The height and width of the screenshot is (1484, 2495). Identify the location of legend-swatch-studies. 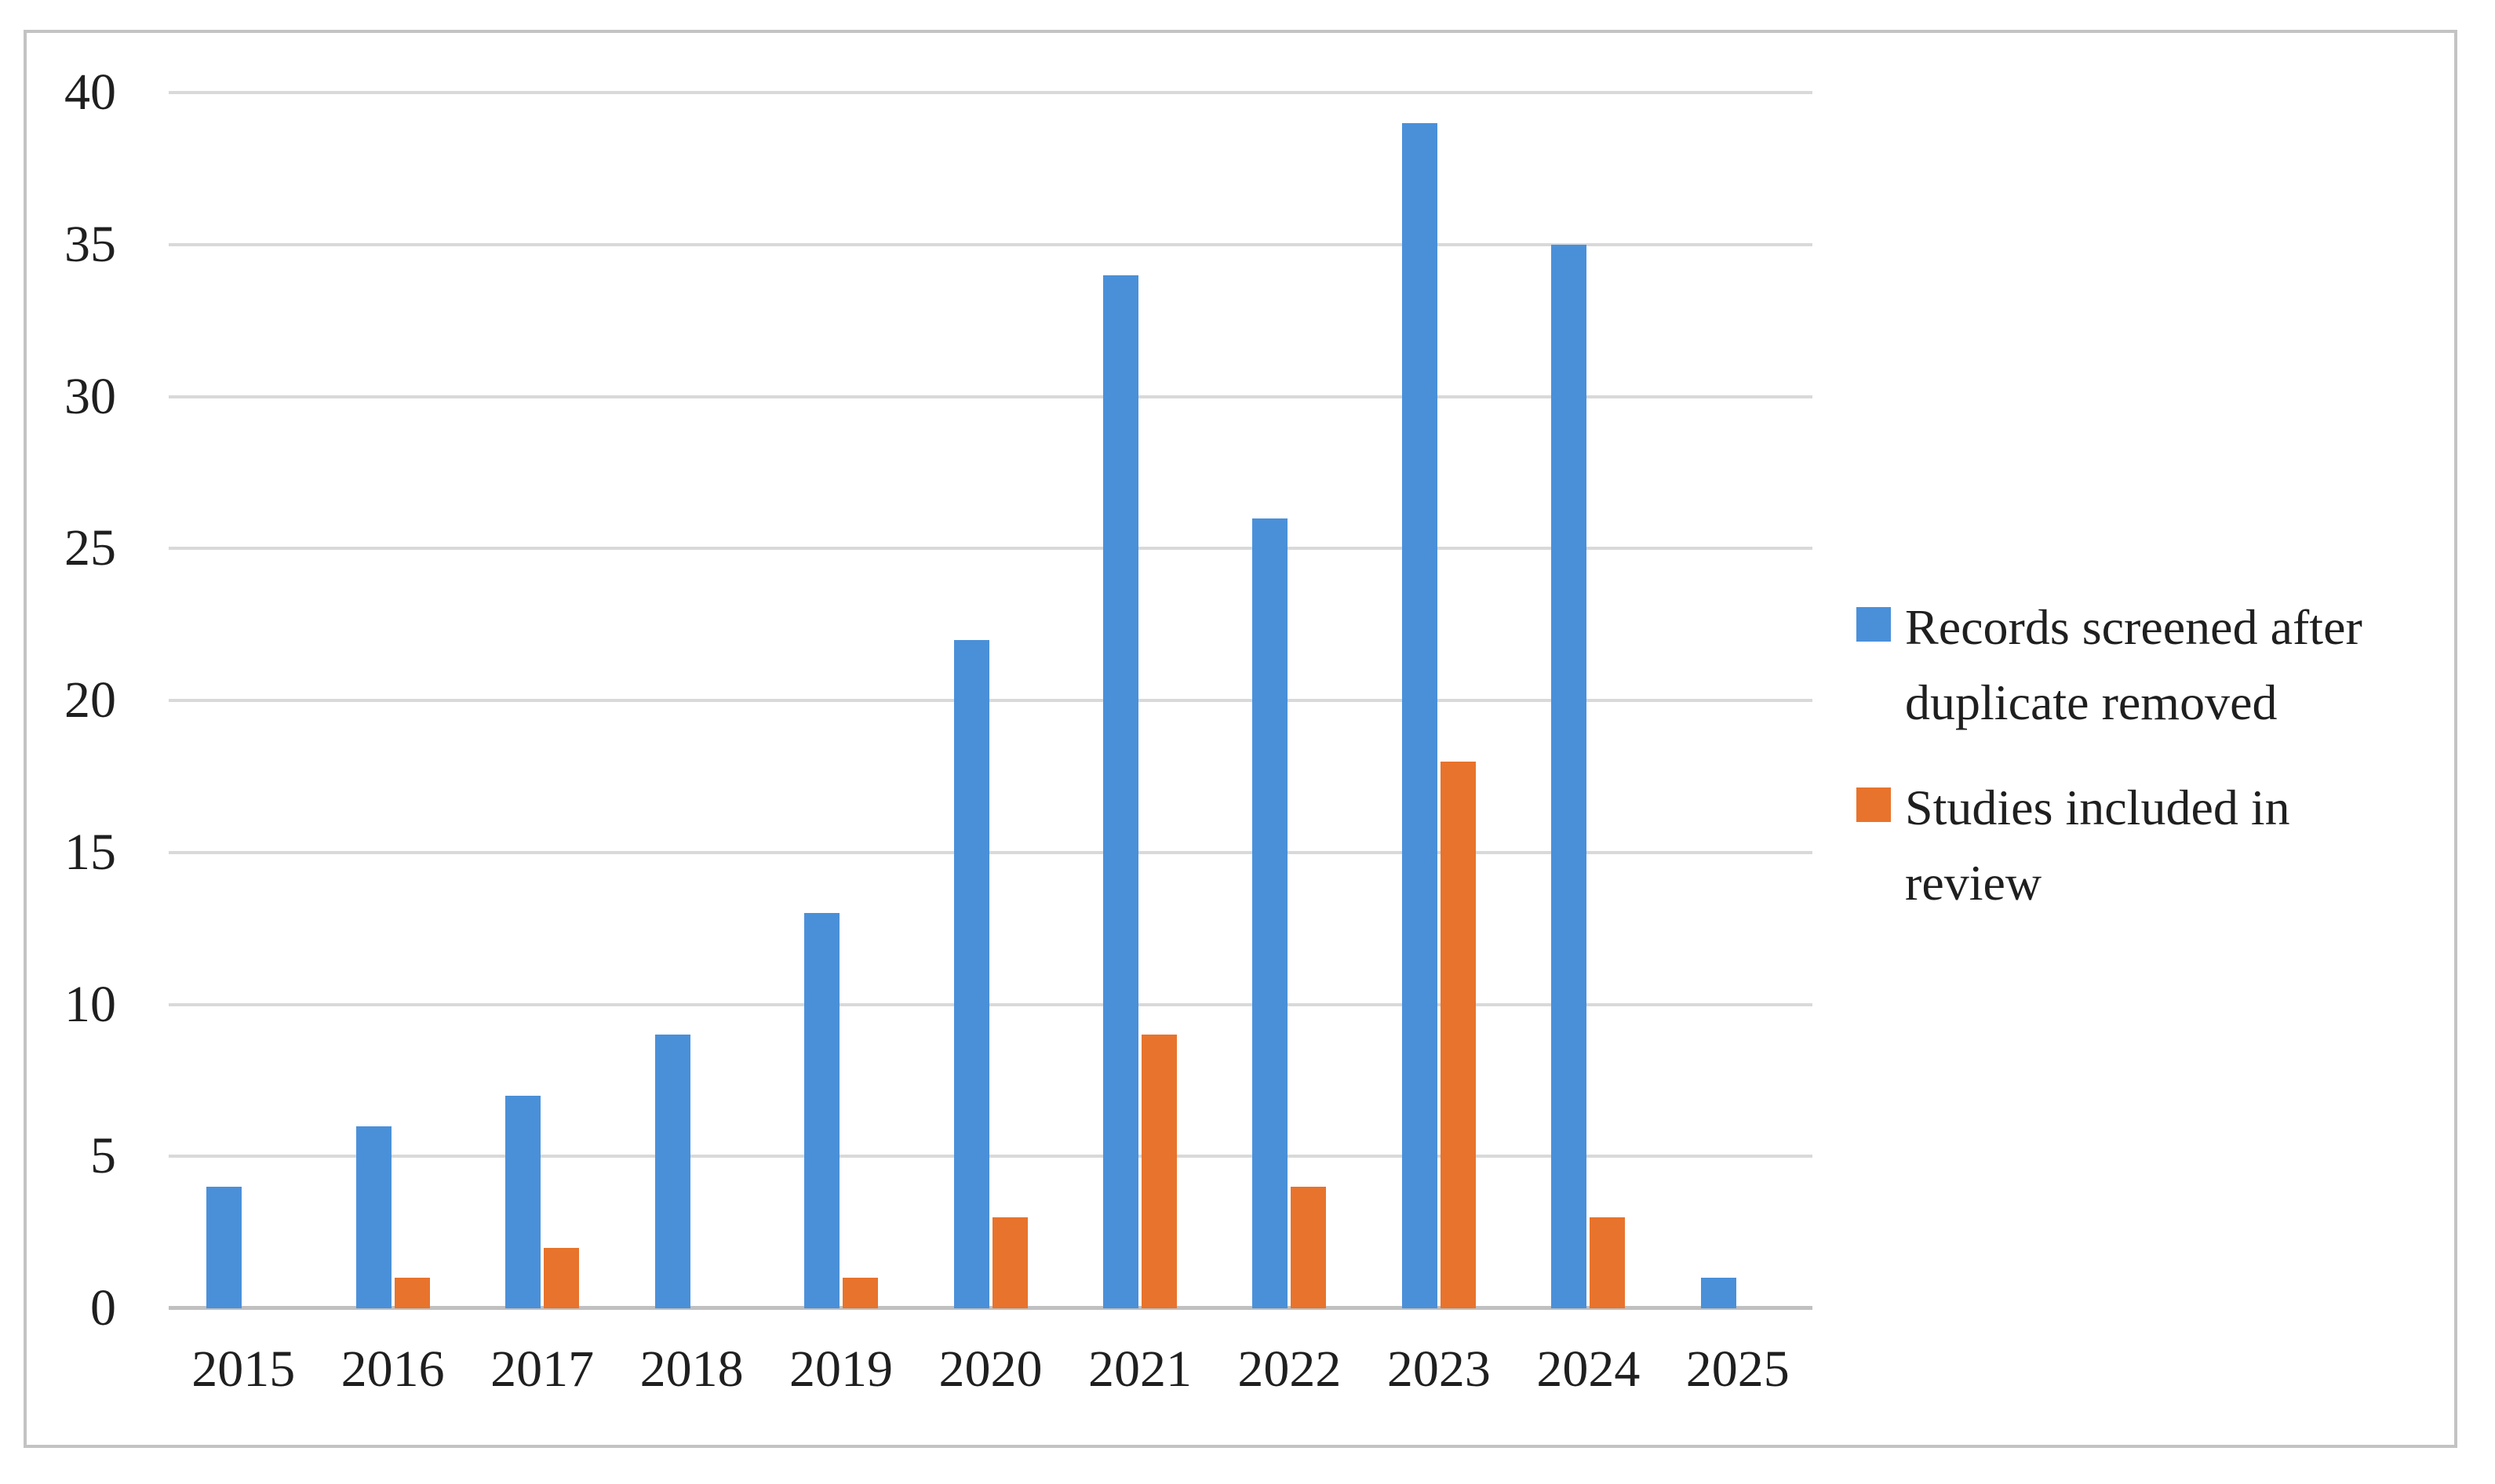
(1873, 804).